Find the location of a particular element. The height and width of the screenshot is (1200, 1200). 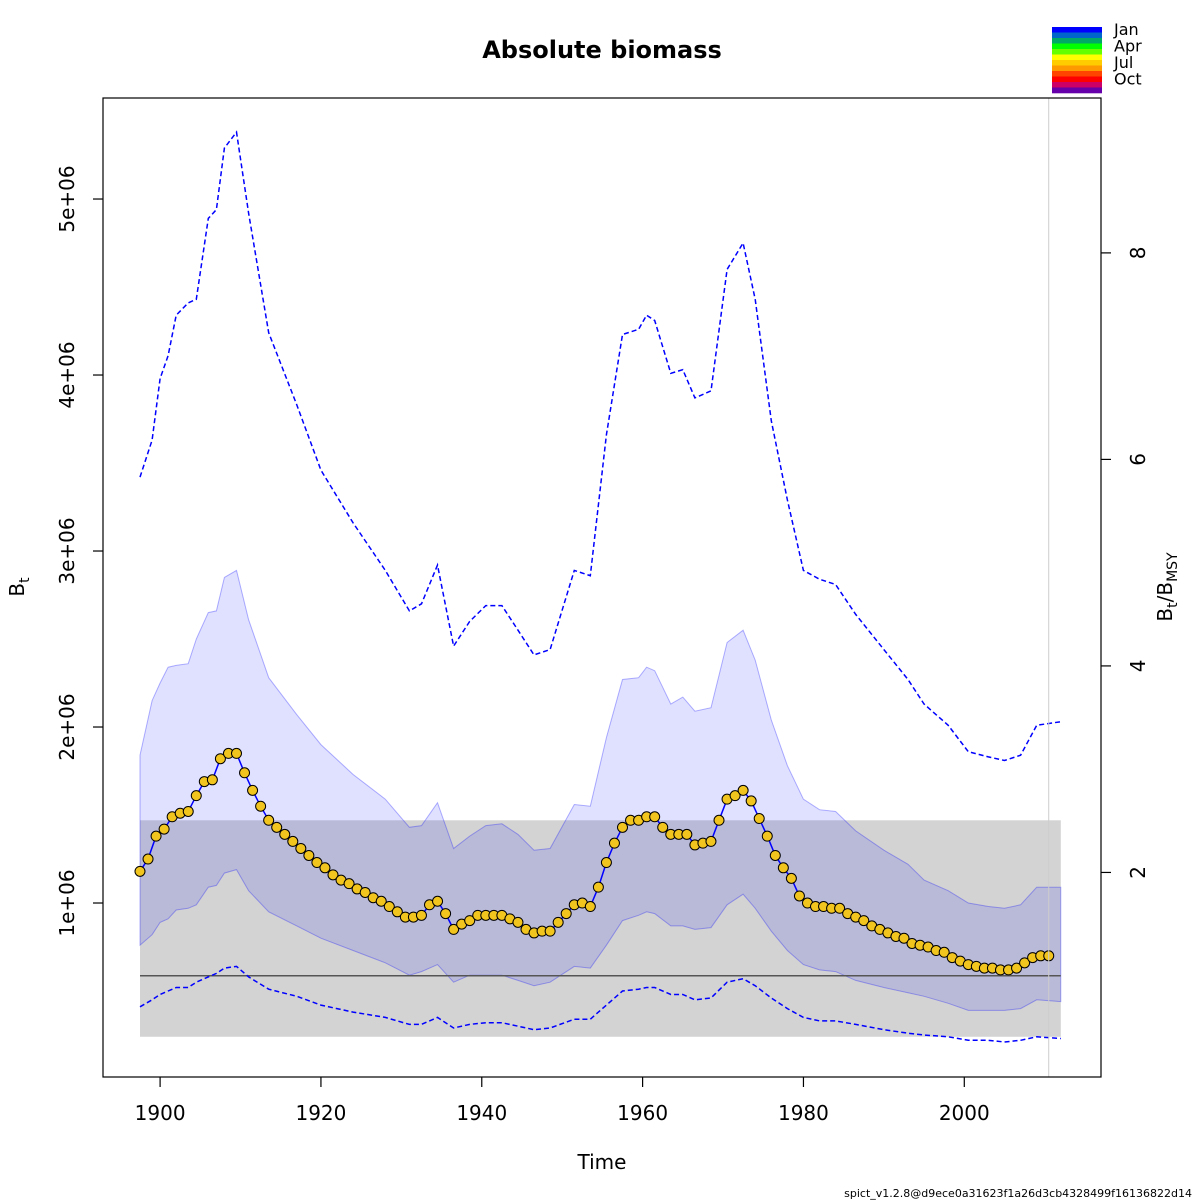

y2-label-sub: t is located at coordinates (1173, 605).